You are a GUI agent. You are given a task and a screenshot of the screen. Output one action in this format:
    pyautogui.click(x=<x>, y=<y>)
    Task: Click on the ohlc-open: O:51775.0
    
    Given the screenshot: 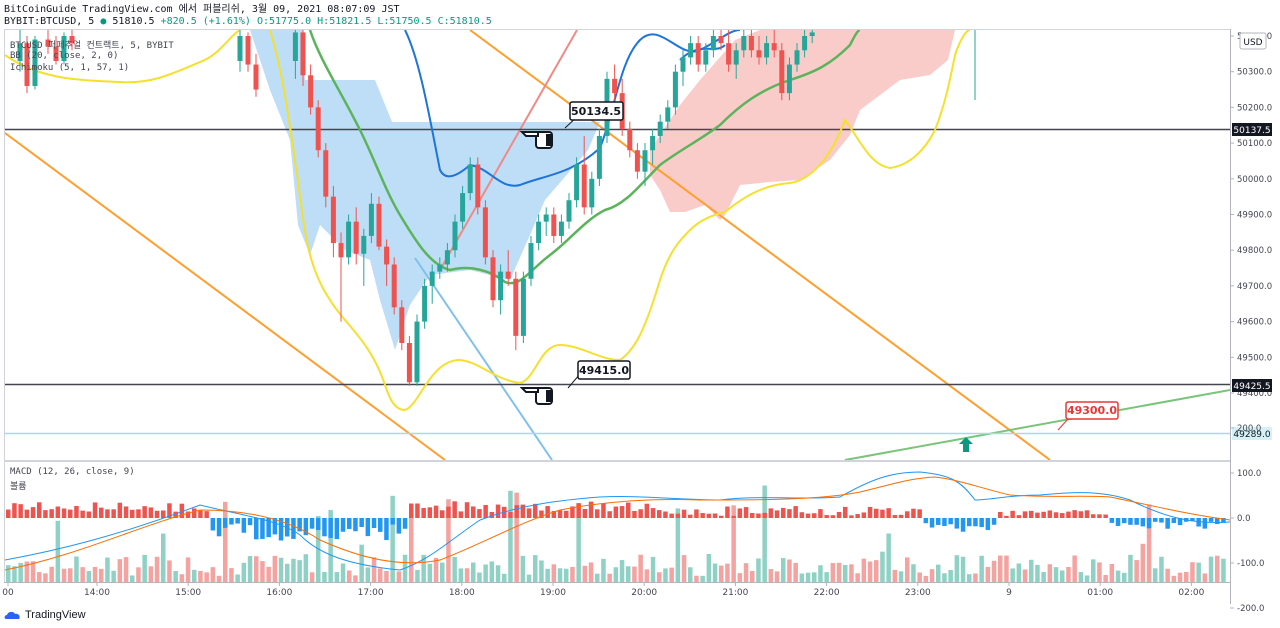 What is the action you would take?
    pyautogui.click(x=284, y=21)
    